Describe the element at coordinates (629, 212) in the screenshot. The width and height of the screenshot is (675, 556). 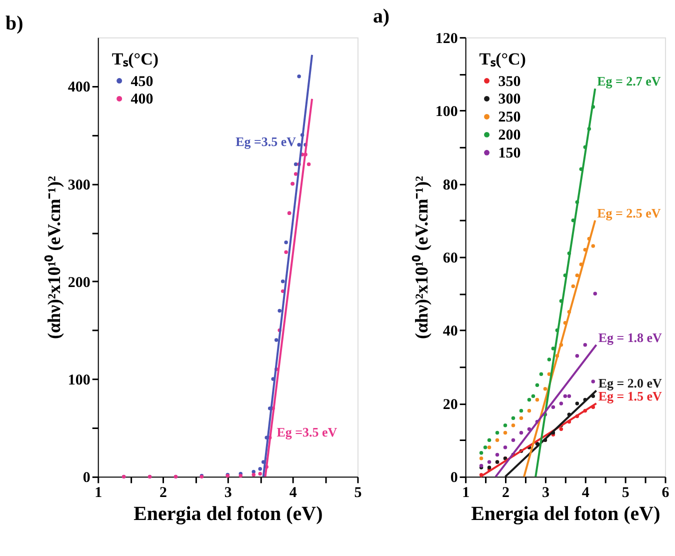
I see `annotation: Eg = 2.5 eV` at that location.